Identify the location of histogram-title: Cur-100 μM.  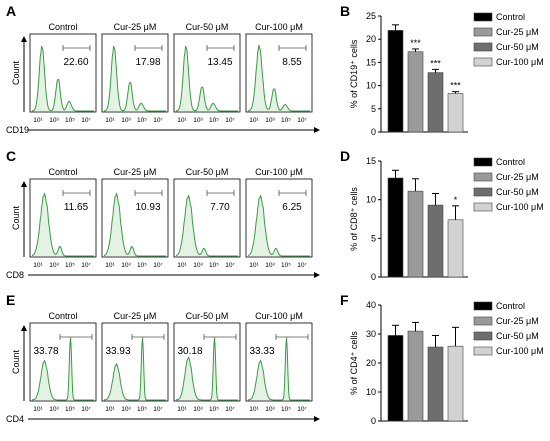
(279, 316).